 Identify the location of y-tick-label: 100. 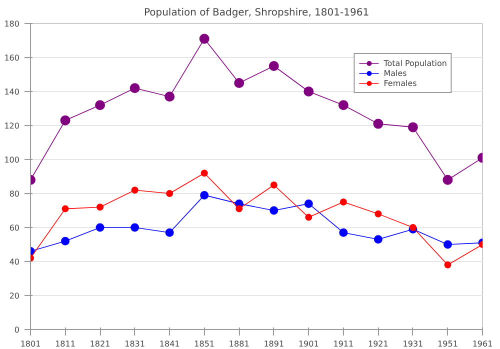
(12, 160).